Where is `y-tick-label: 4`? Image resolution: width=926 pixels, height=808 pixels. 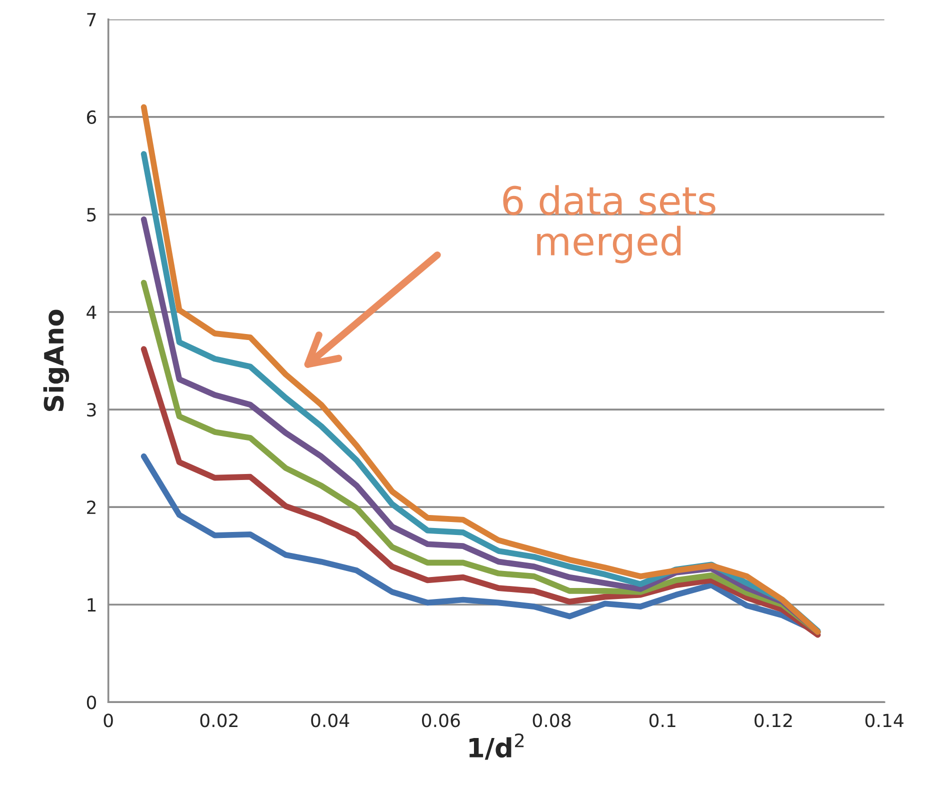 y-tick-label: 4 is located at coordinates (91, 312).